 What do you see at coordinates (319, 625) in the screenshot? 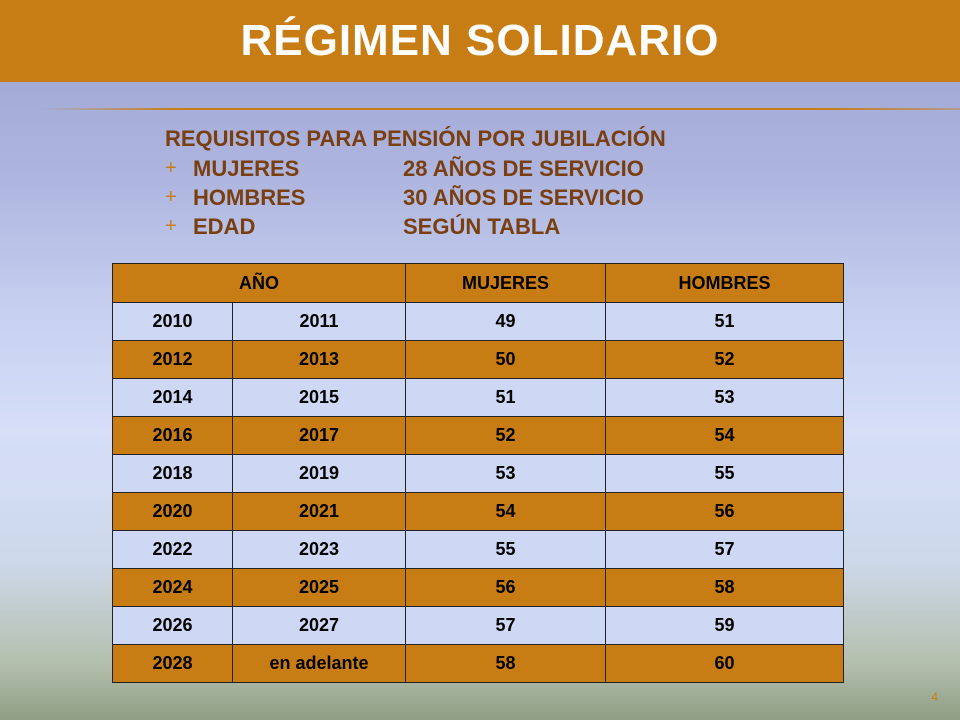
I see `cell-year-to: 2027` at bounding box center [319, 625].